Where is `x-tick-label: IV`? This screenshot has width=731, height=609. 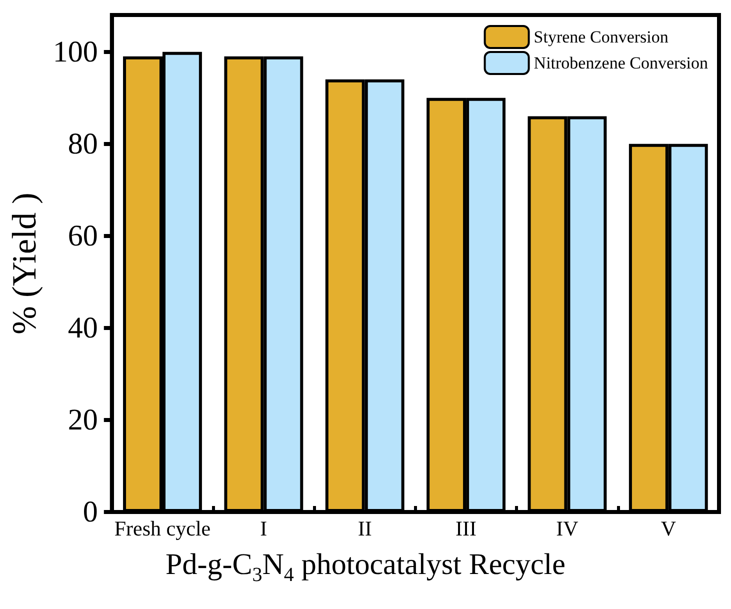 x-tick-label: IV is located at coordinates (567, 528).